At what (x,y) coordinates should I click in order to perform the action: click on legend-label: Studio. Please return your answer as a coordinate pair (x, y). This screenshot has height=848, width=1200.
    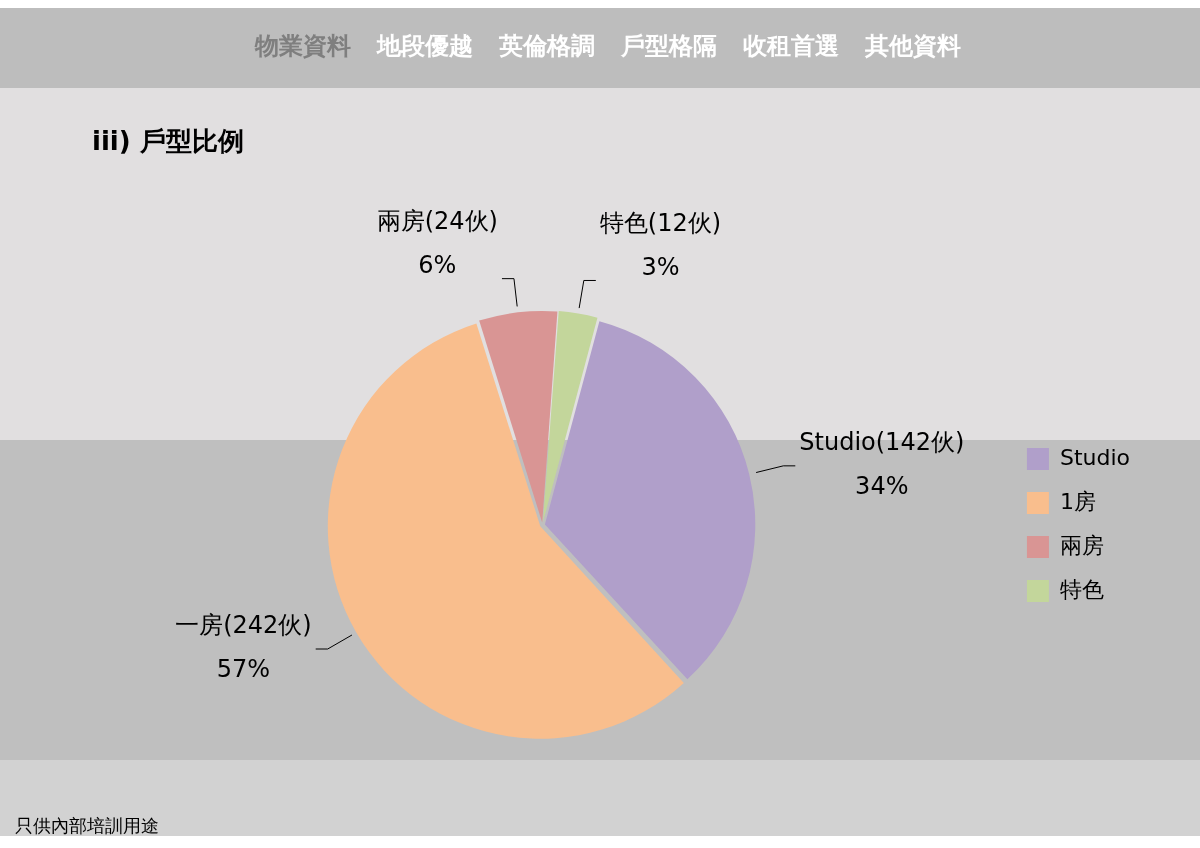
    Looking at the image, I should click on (1095, 457).